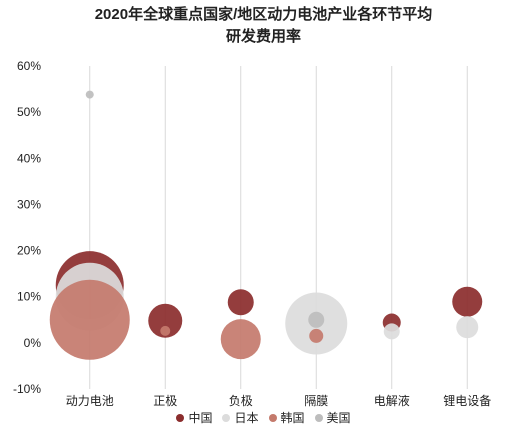 The height and width of the screenshot is (431, 527). What do you see at coordinates (165, 330) in the screenshot?
I see `bubble-韩国-正极` at bounding box center [165, 330].